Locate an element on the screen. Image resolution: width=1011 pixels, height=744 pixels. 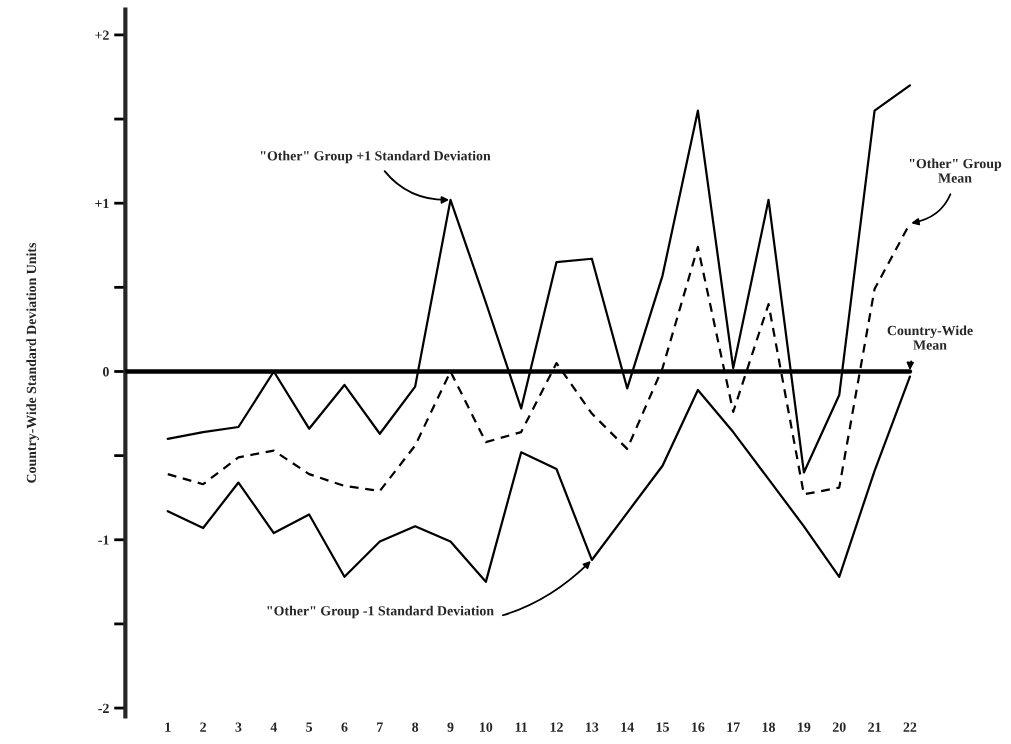
x-tick-label: 12 is located at coordinates (556, 727).